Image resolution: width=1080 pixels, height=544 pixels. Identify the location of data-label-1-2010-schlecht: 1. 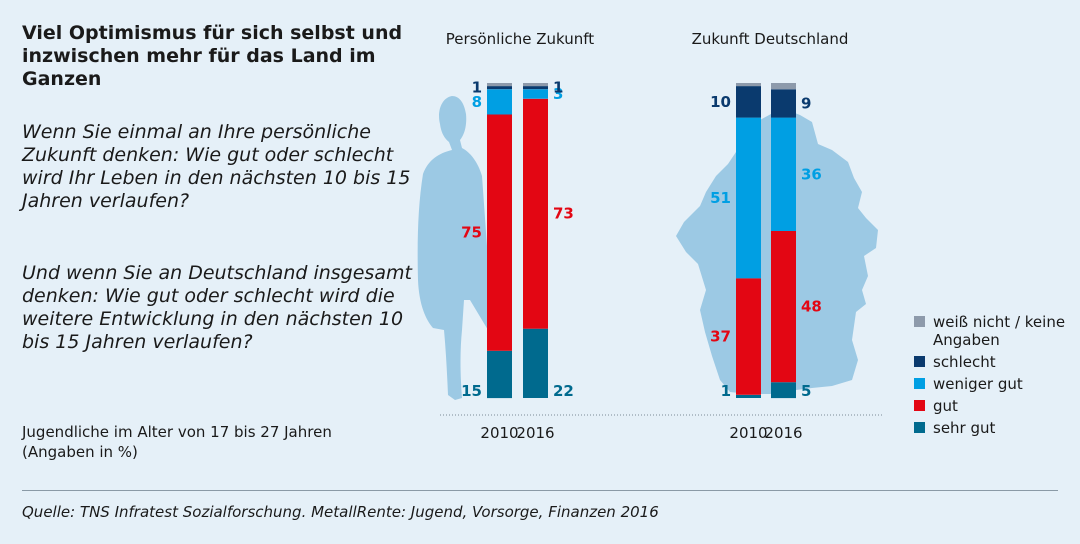
(477, 88).